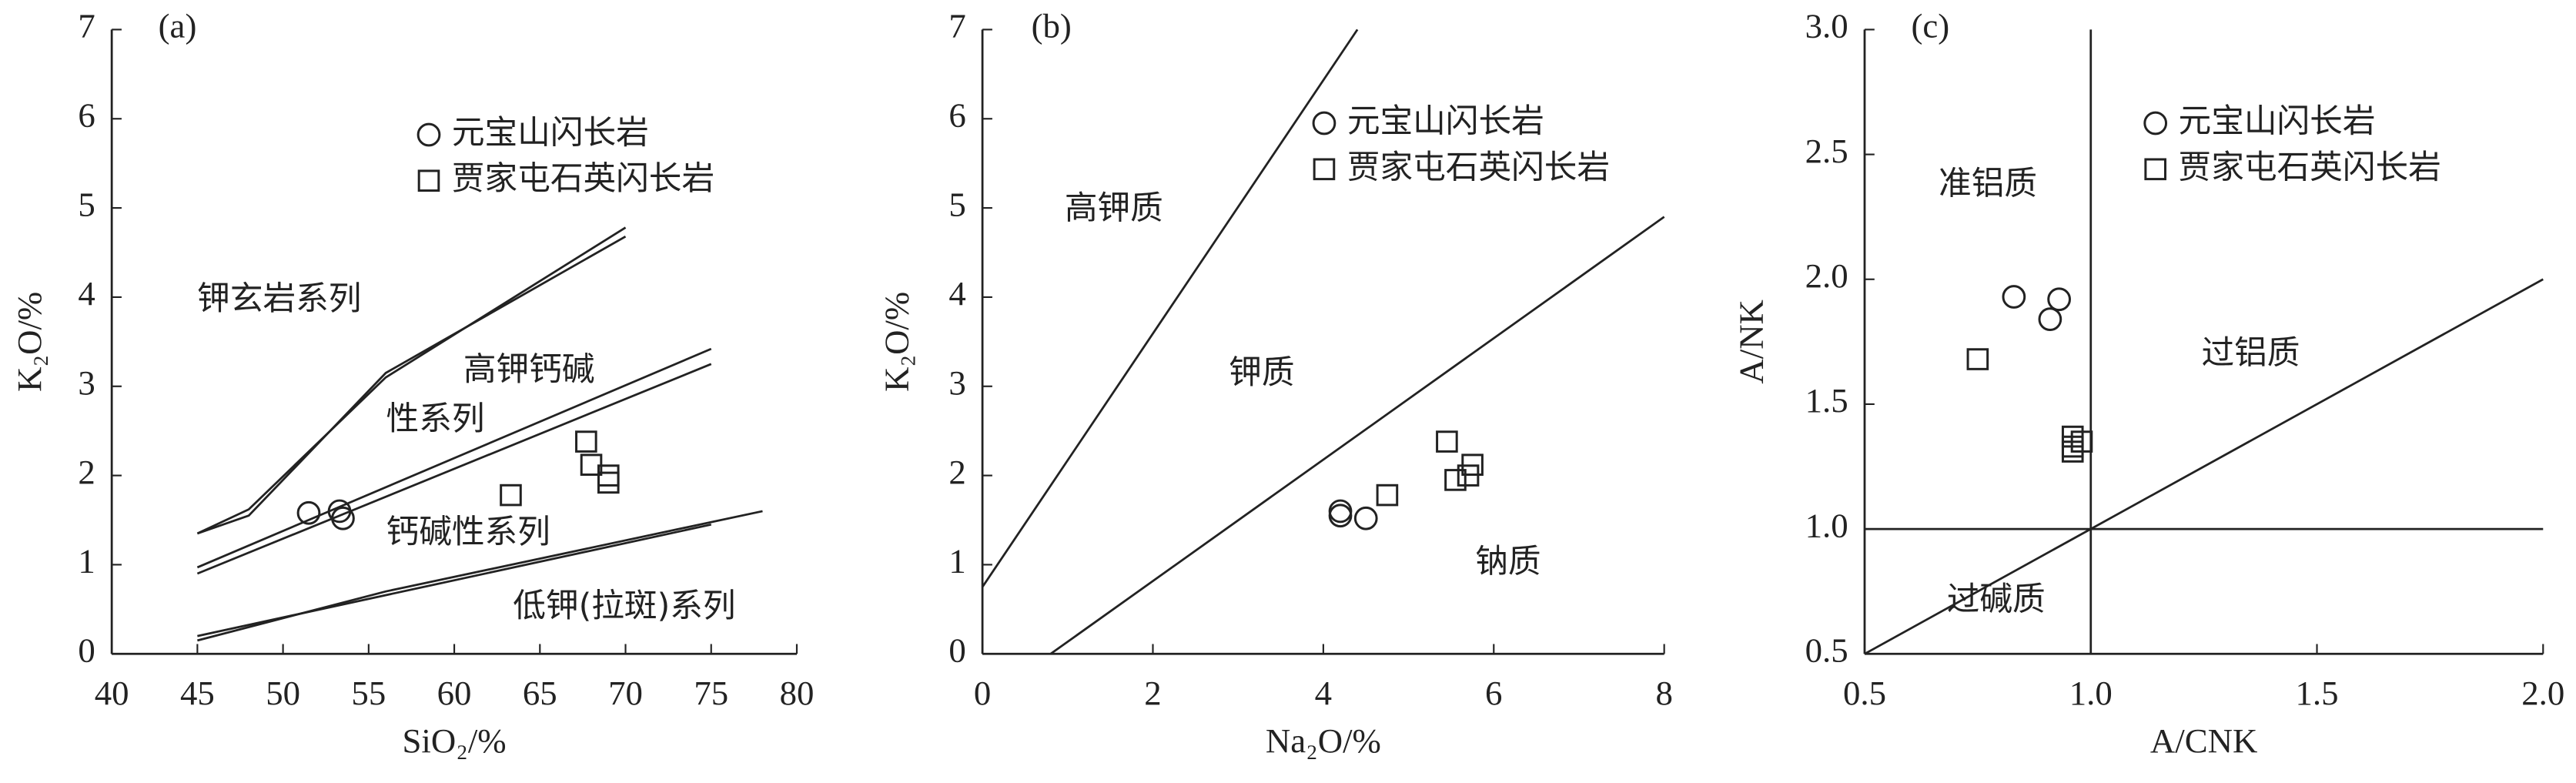 This screenshot has width=2576, height=783. What do you see at coordinates (2542, 693) in the screenshot?
I see `x-tick-label: 2.0` at bounding box center [2542, 693].